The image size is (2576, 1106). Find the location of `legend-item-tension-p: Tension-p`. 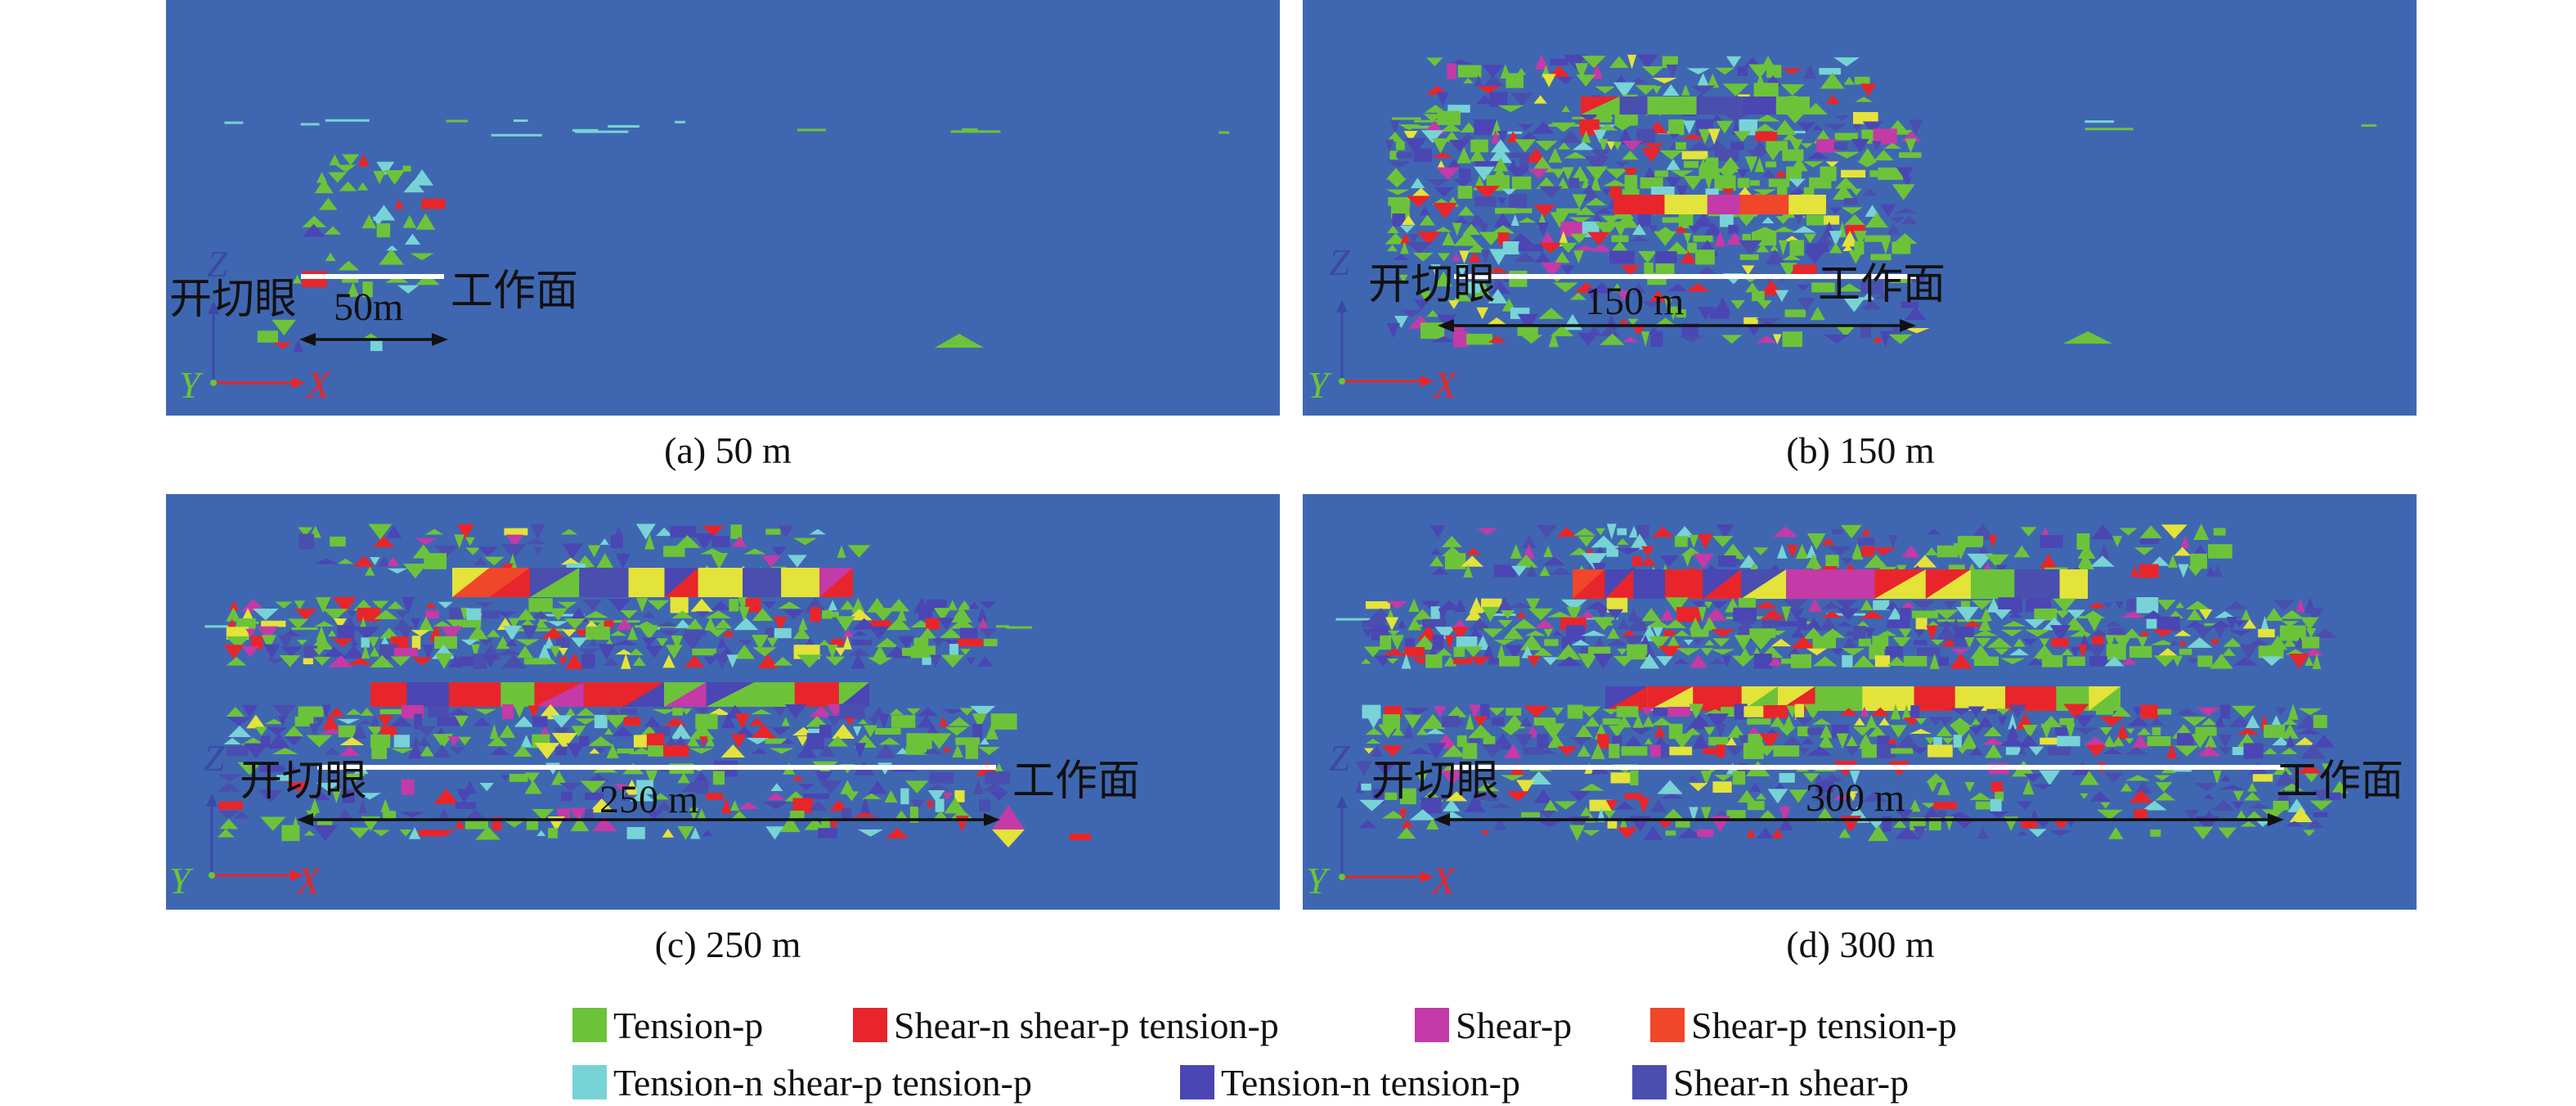

legend-item-tension-p: Tension-p is located at coordinates (667, 1025).